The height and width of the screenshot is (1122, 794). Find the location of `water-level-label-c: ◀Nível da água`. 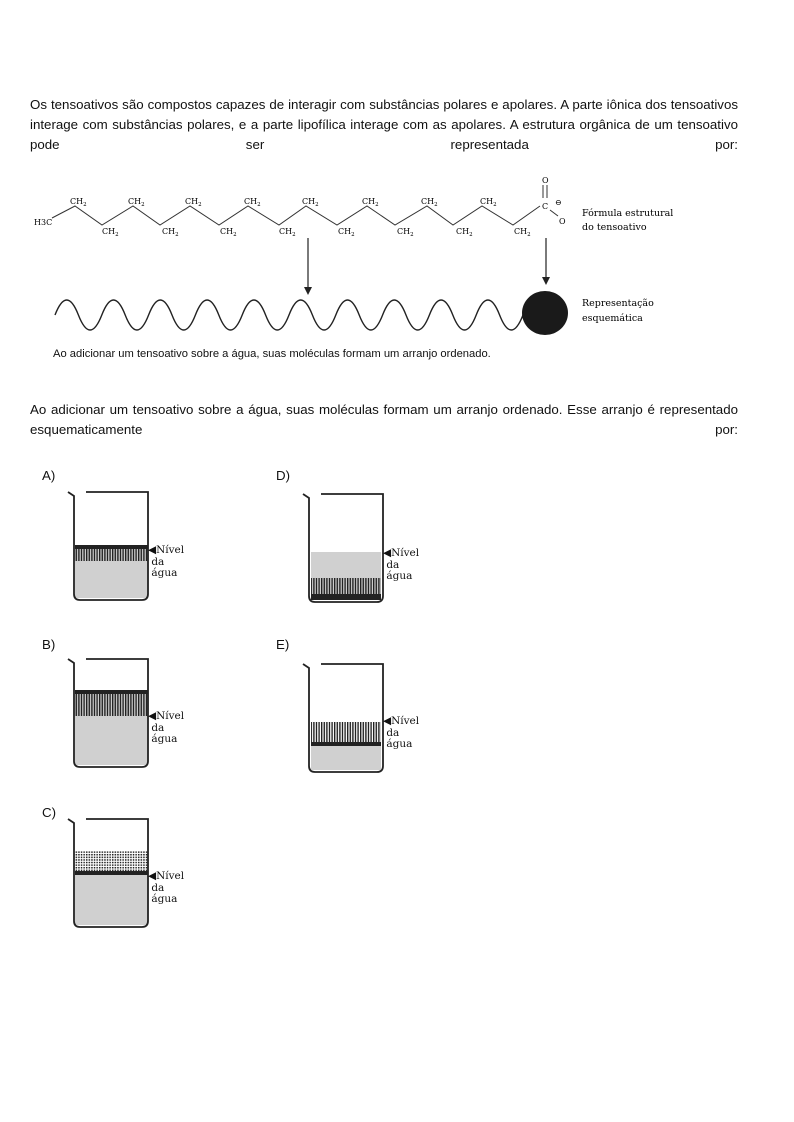

water-level-label-c: ◀Nível da água is located at coordinates (166, 887).